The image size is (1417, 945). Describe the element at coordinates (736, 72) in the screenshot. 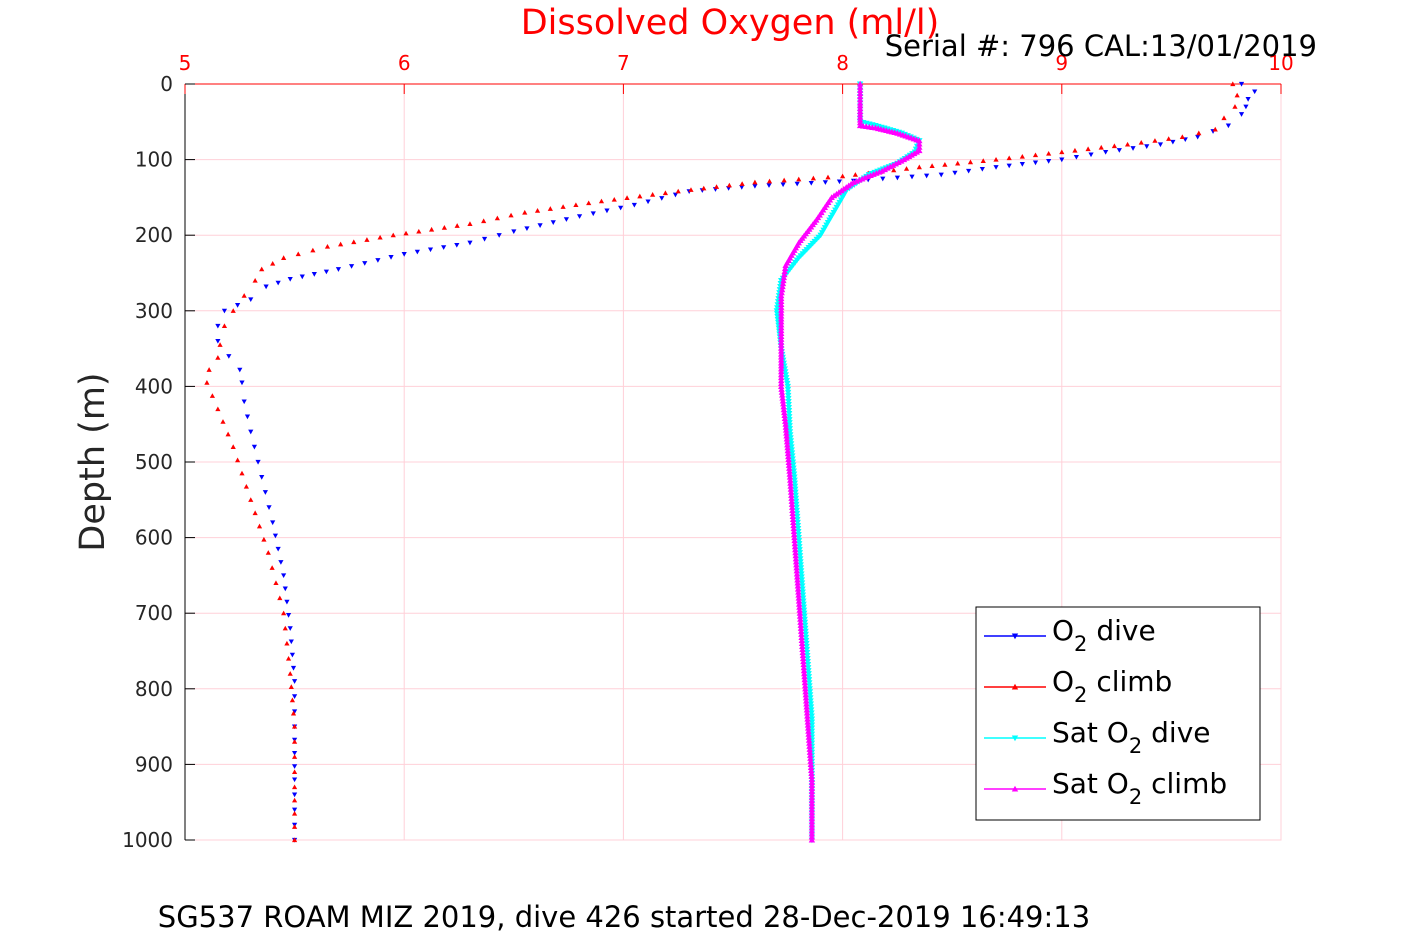

I see `x-axis-ticks: 5 6 7 8 9 10` at that location.